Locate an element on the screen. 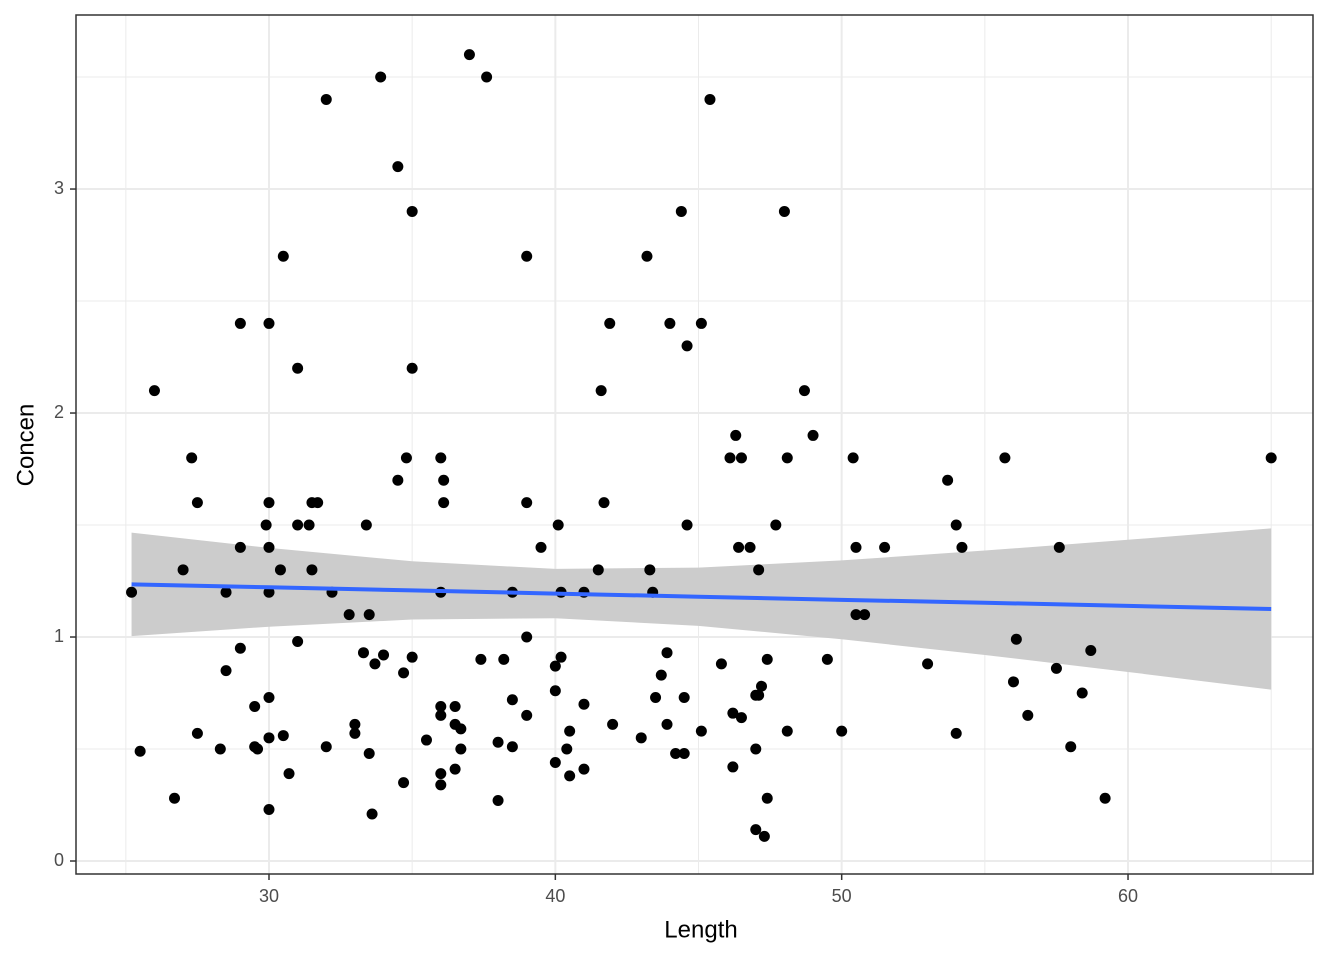  x-tick-label: 60 is located at coordinates (1128, 896).